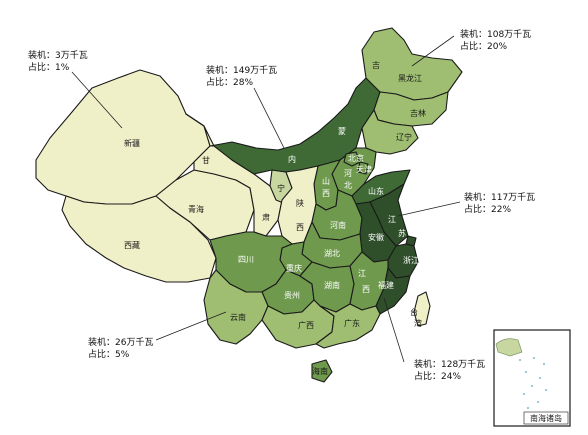 The image size is (588, 435). I want to click on callout-east-line1: 装机：117万千瓦, so click(499, 197).